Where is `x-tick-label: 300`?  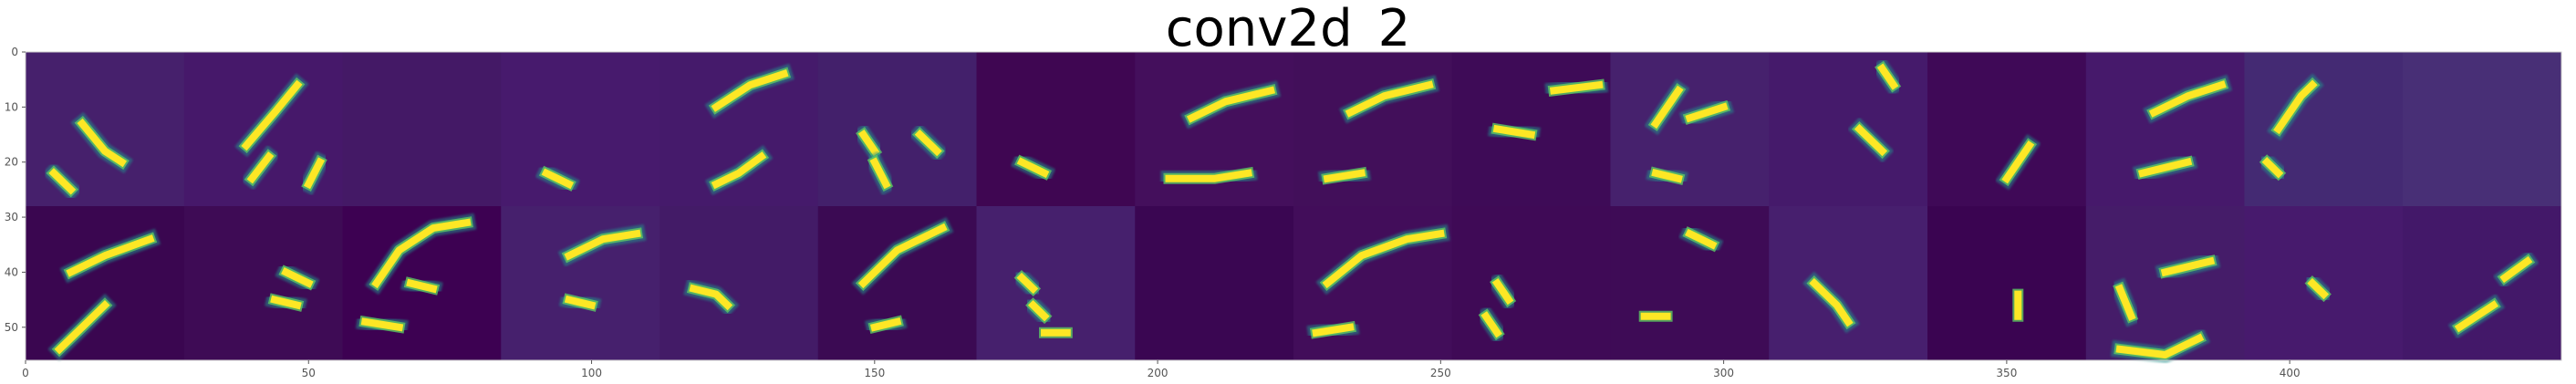 x-tick-label: 300 is located at coordinates (1723, 373).